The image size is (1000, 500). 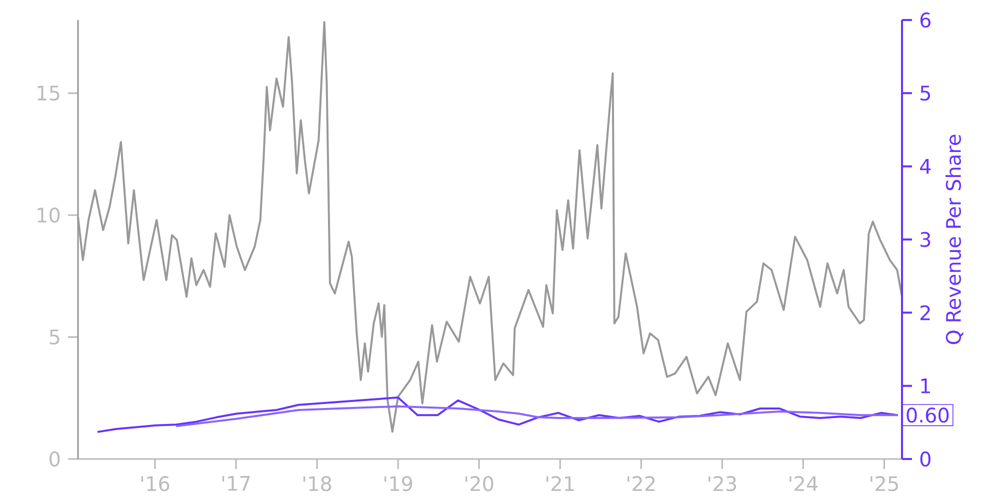 I want to click on x-tick-label: '16, so click(x=155, y=484).